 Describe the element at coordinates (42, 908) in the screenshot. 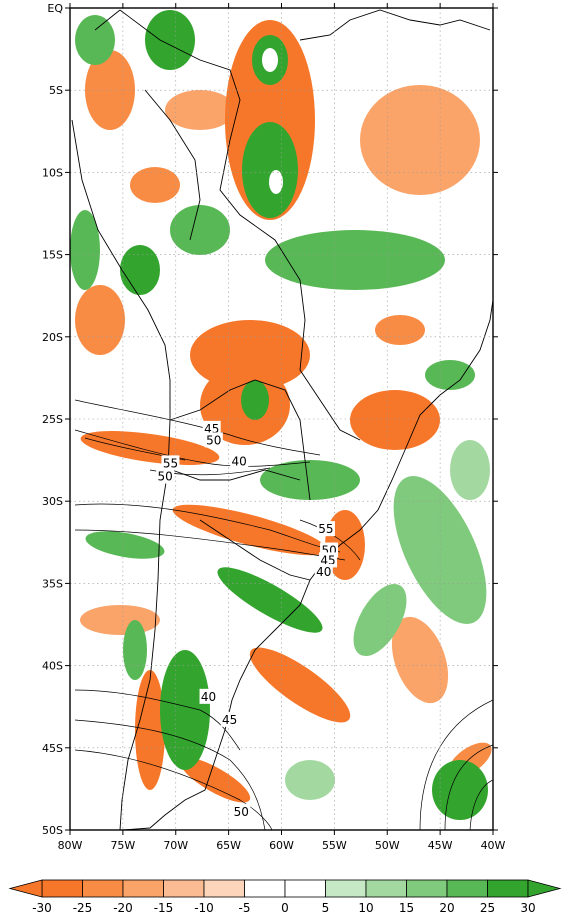

I see `colorbar-tick-label: -30` at that location.